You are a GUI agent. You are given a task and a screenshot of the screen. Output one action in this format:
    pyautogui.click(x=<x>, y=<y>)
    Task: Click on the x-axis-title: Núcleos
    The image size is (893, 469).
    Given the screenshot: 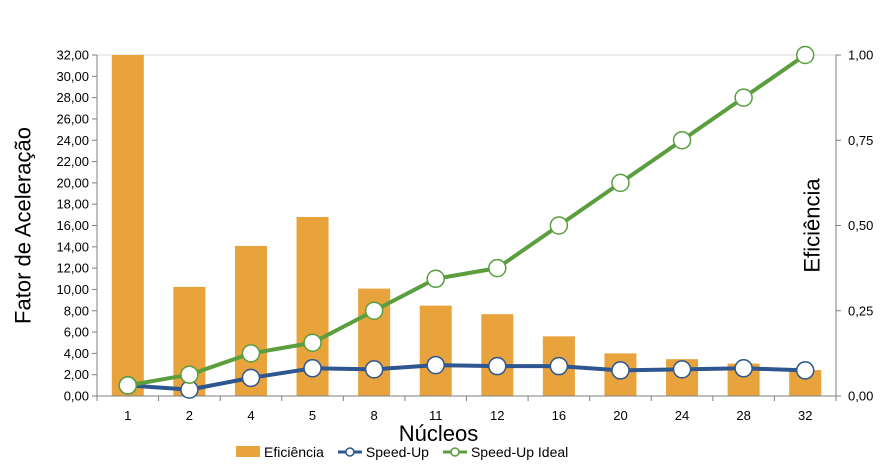 What is the action you would take?
    pyautogui.click(x=438, y=433)
    